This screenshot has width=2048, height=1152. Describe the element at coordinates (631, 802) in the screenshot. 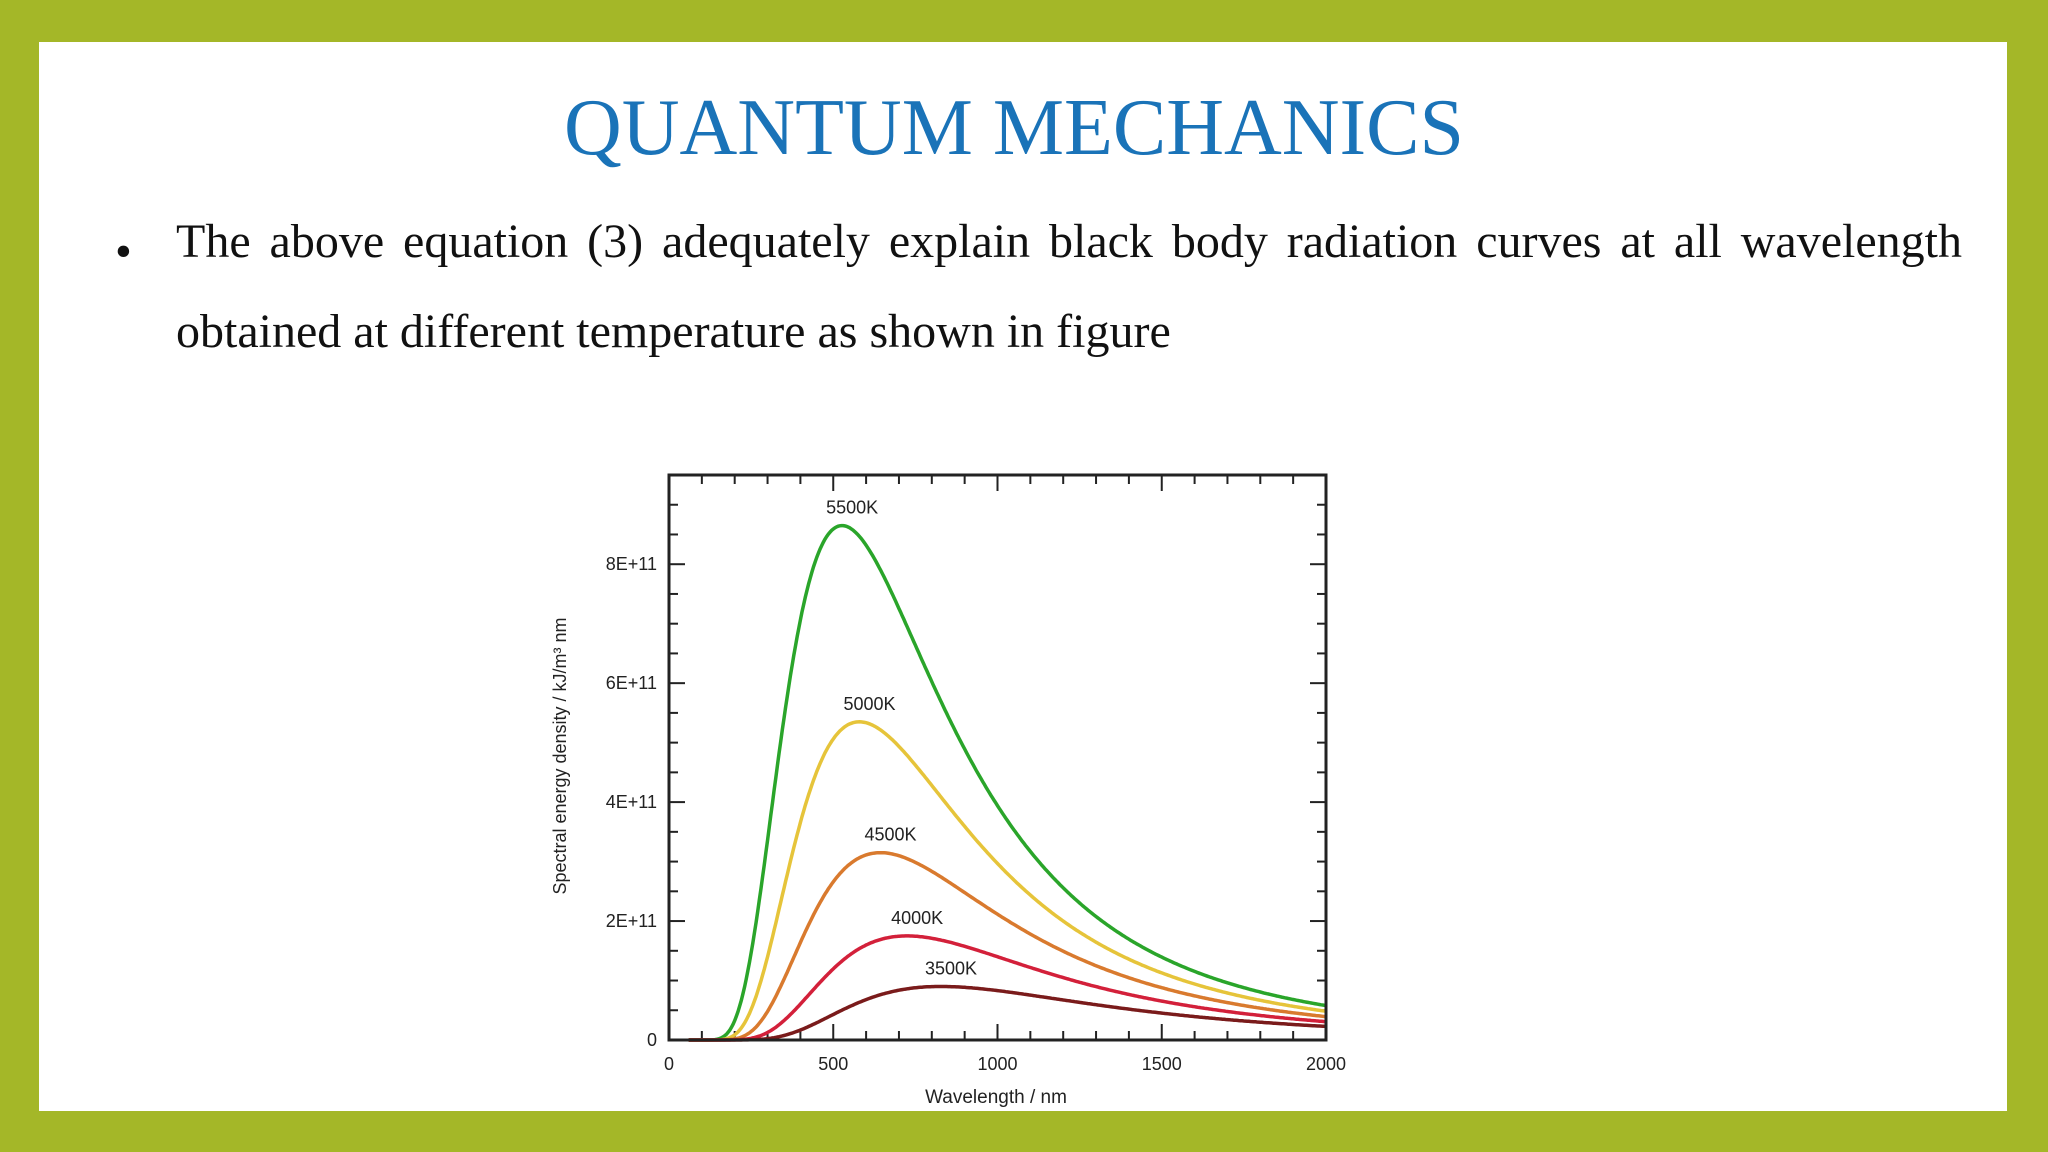

I see `y-tick-label: 4E+11` at that location.